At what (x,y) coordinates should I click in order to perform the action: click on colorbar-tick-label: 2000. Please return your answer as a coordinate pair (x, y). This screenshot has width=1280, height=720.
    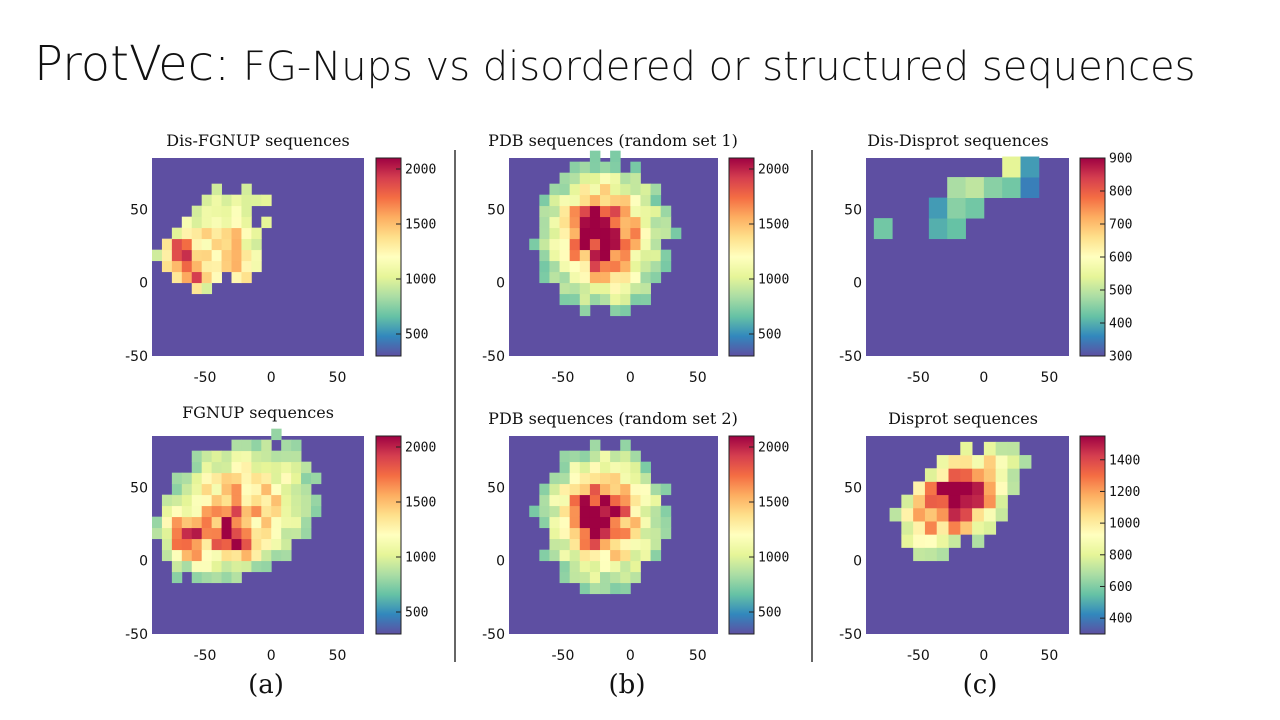
    Looking at the image, I should click on (773, 448).